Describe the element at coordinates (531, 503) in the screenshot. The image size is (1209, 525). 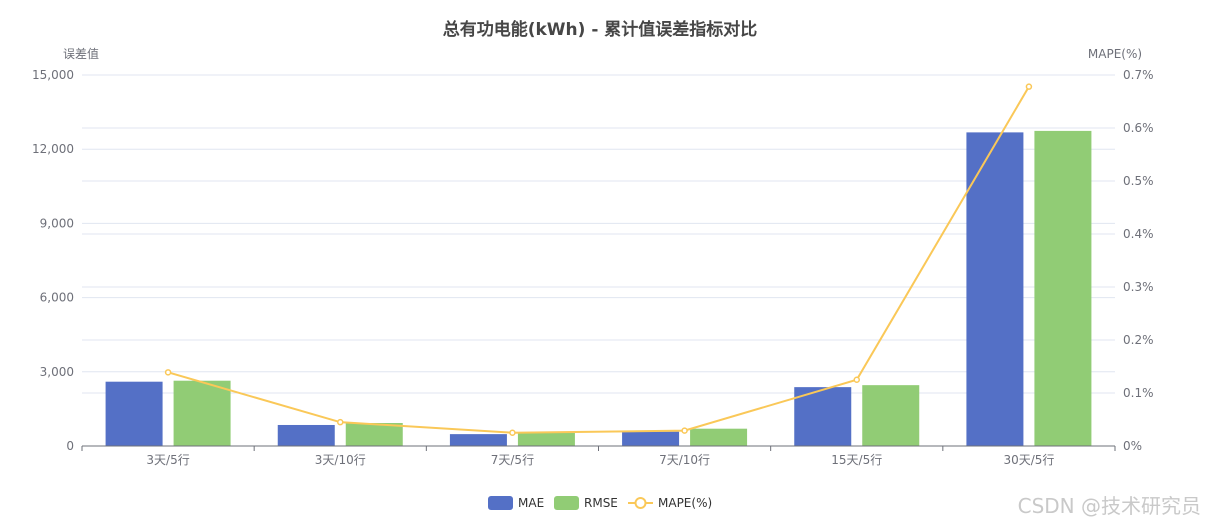
I see `legend-label: MAE` at that location.